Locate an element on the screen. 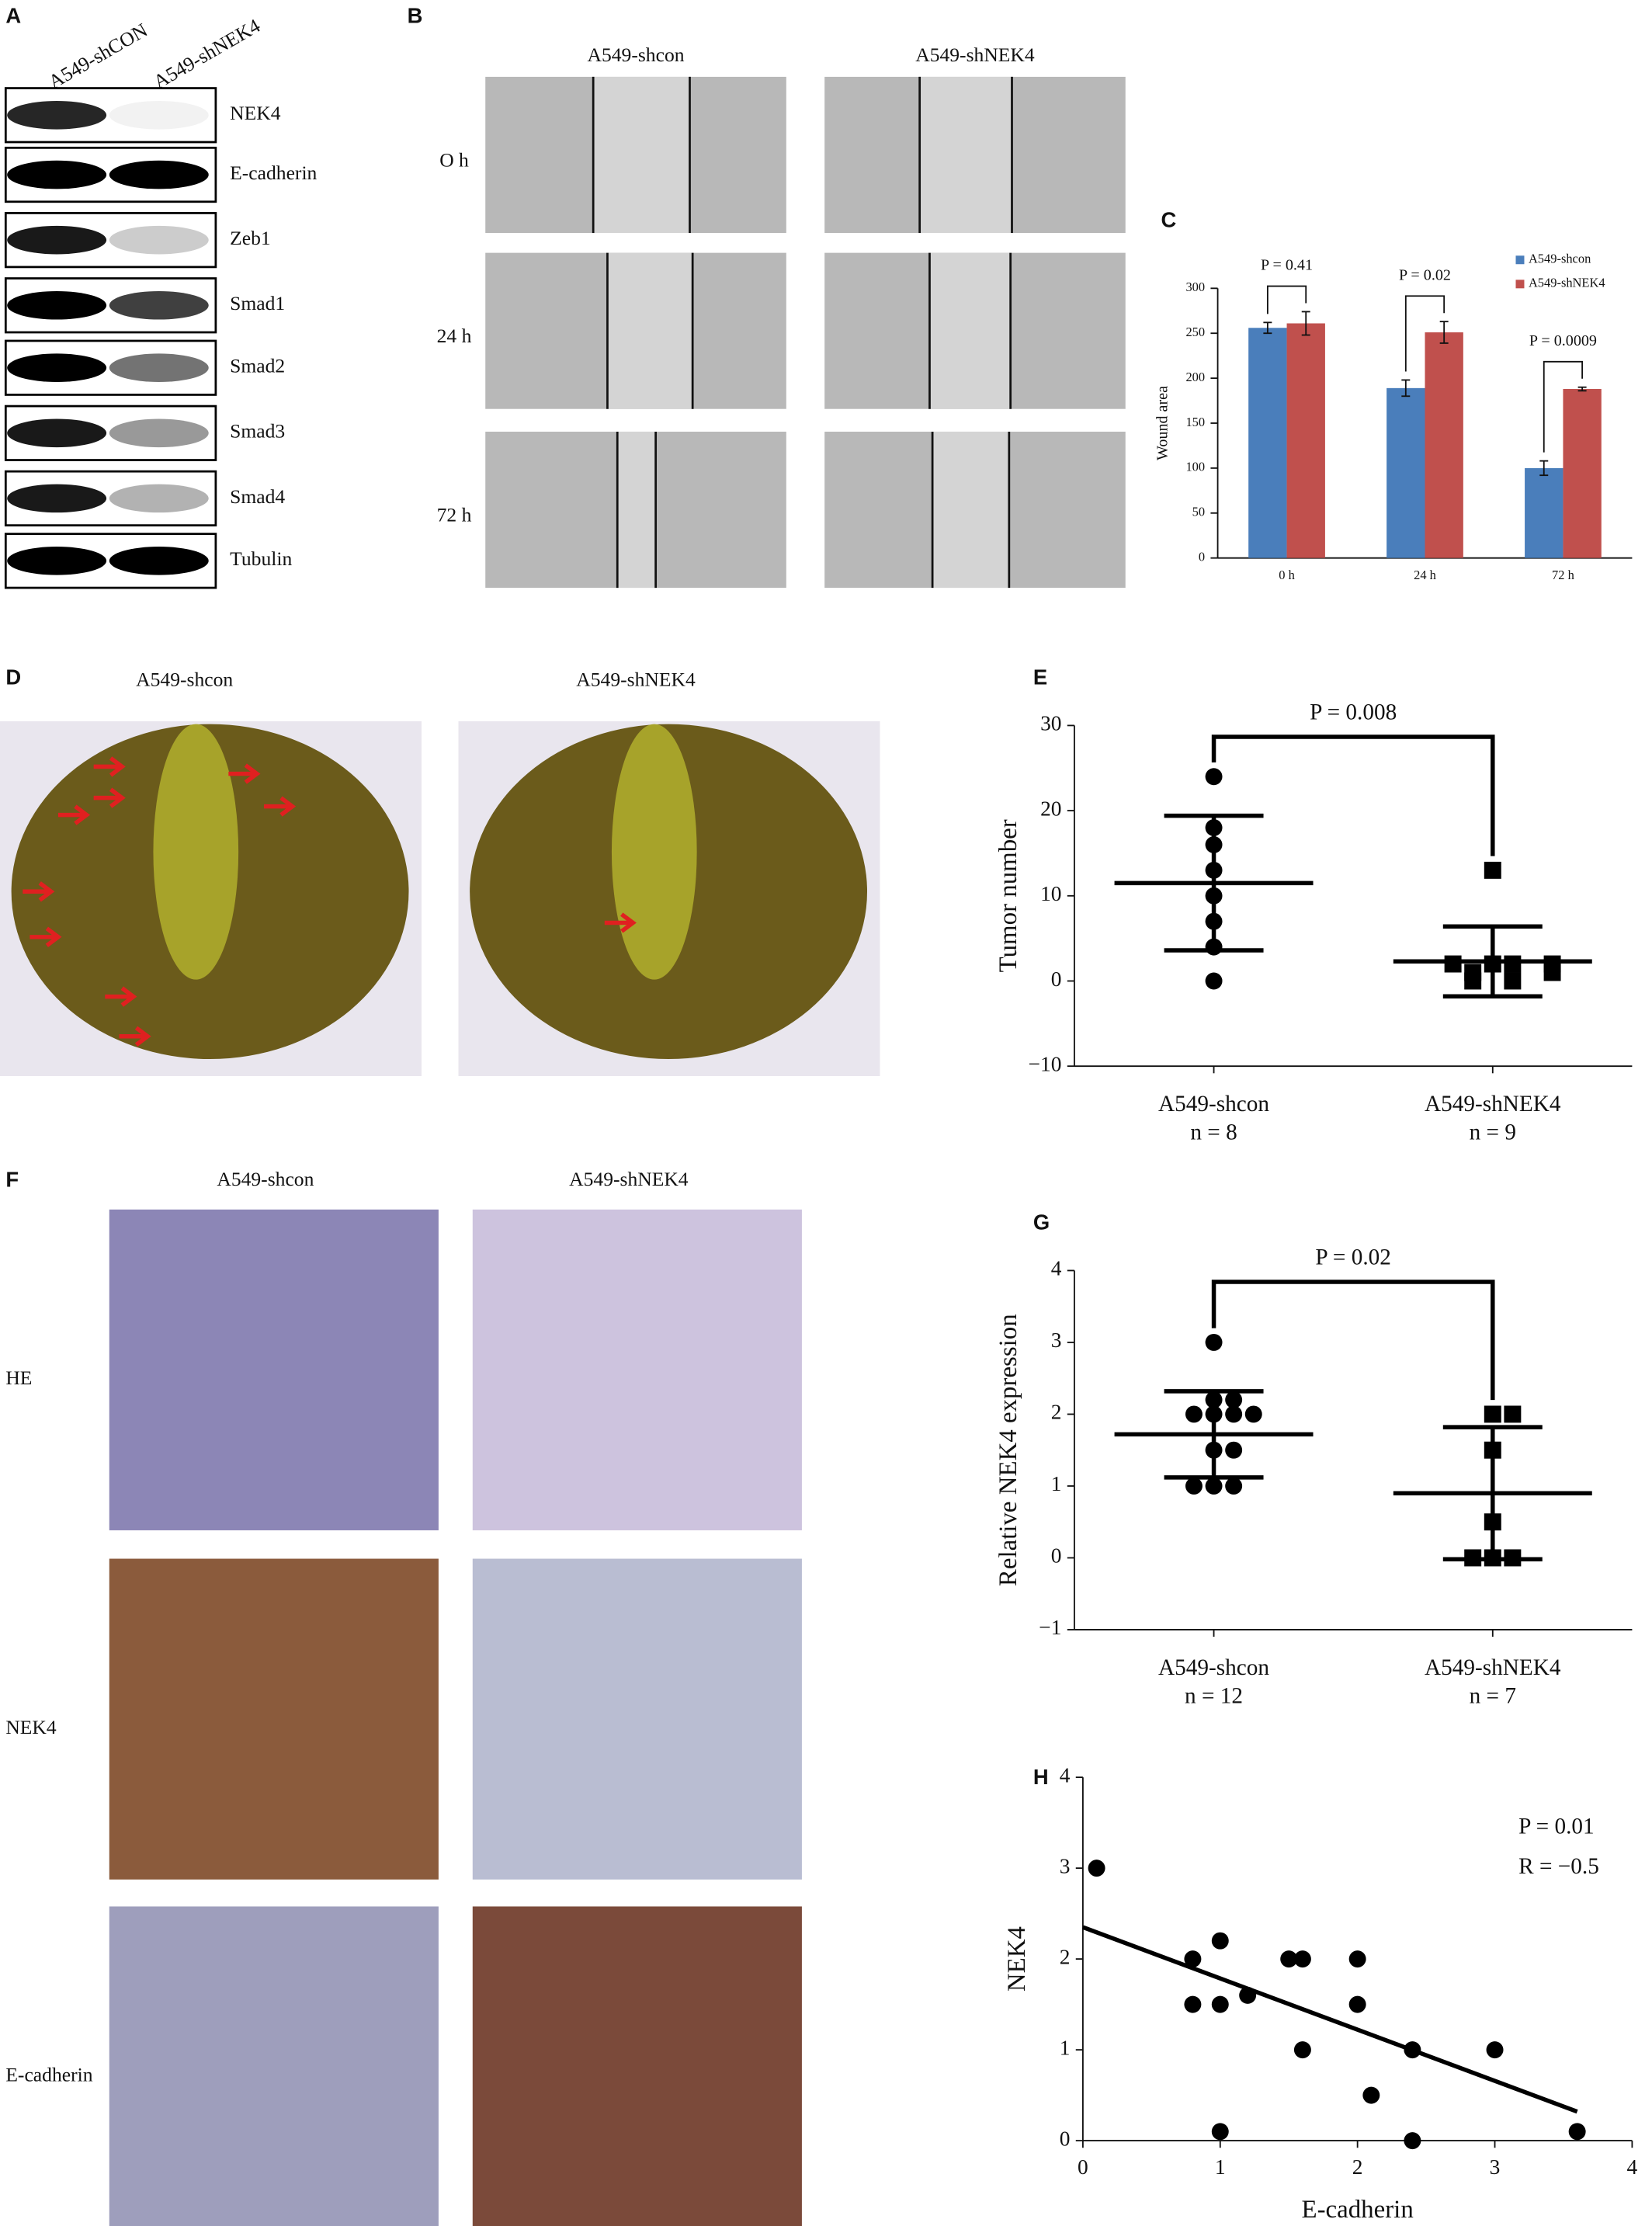  x-tick-label: 1 is located at coordinates (1220, 2167).